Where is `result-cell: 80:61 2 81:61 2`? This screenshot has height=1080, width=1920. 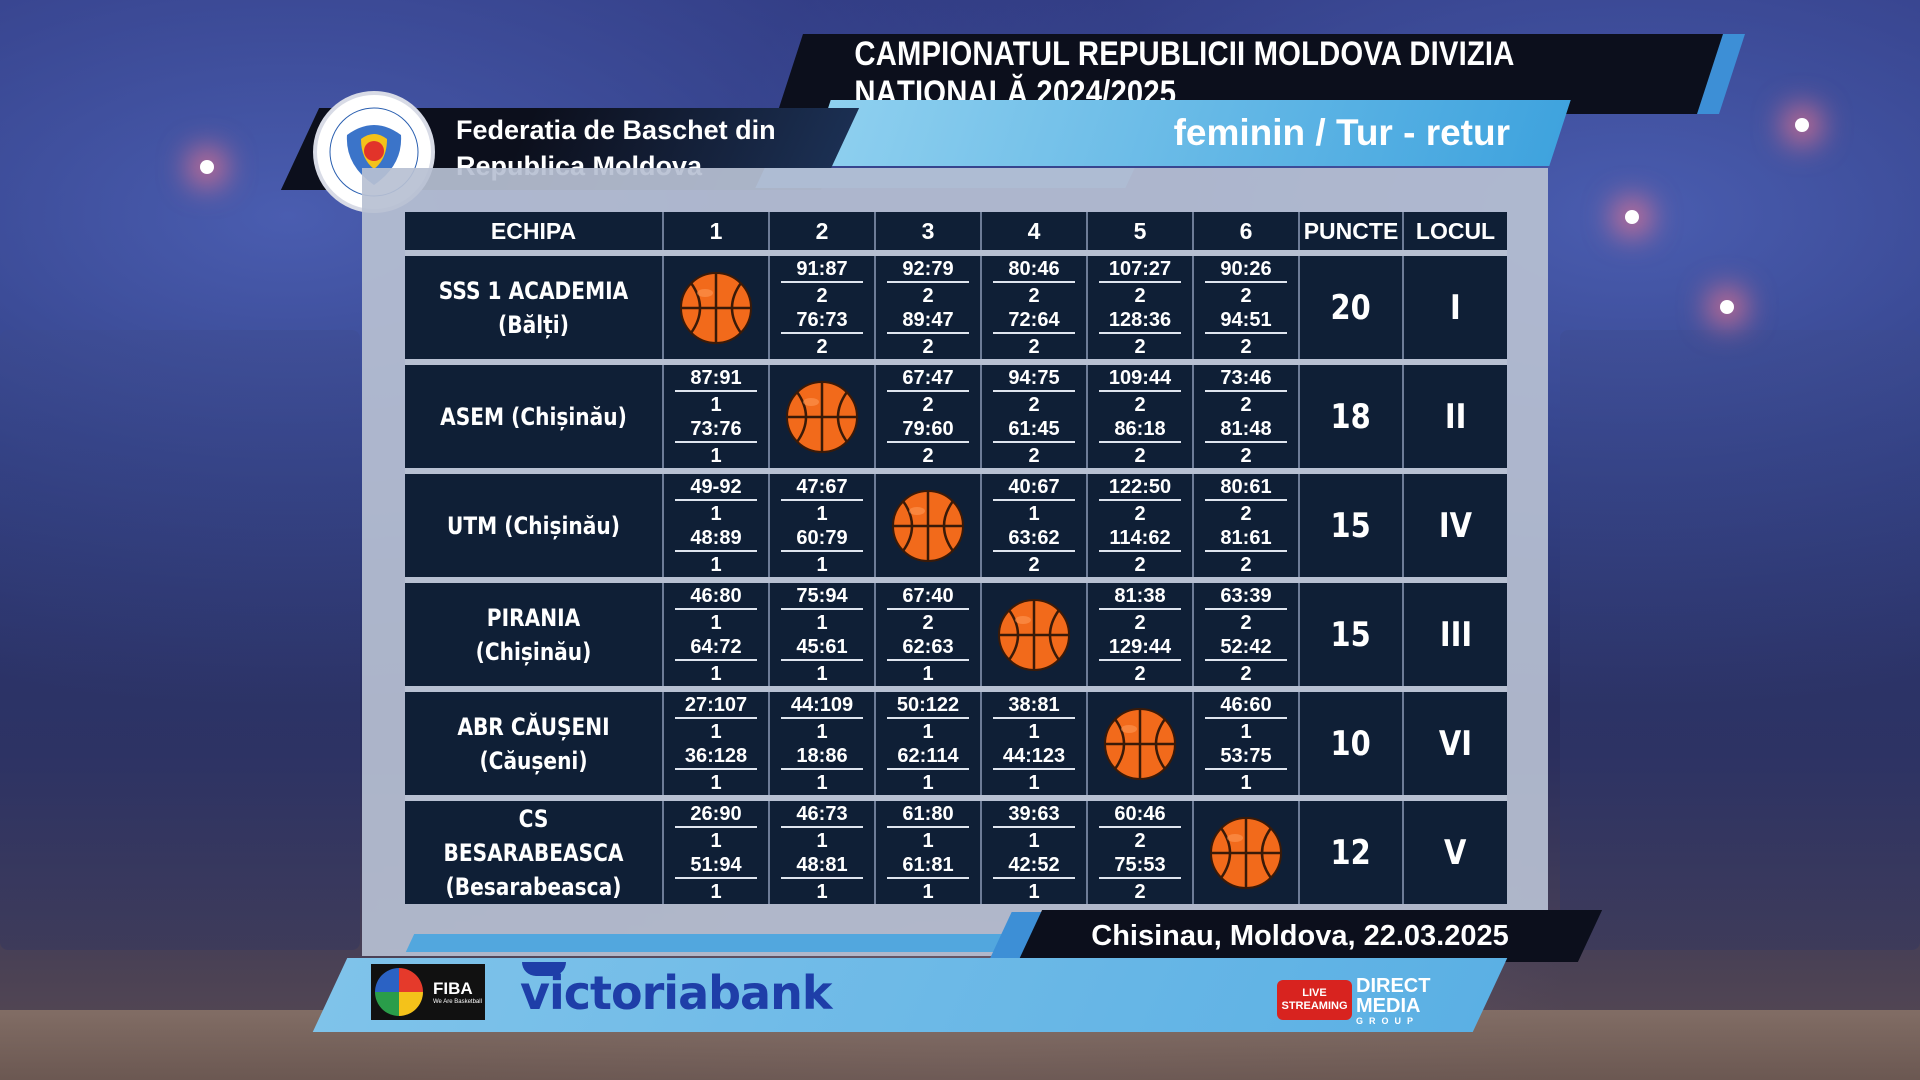 result-cell: 80:61 2 81:61 2 is located at coordinates (1245, 524).